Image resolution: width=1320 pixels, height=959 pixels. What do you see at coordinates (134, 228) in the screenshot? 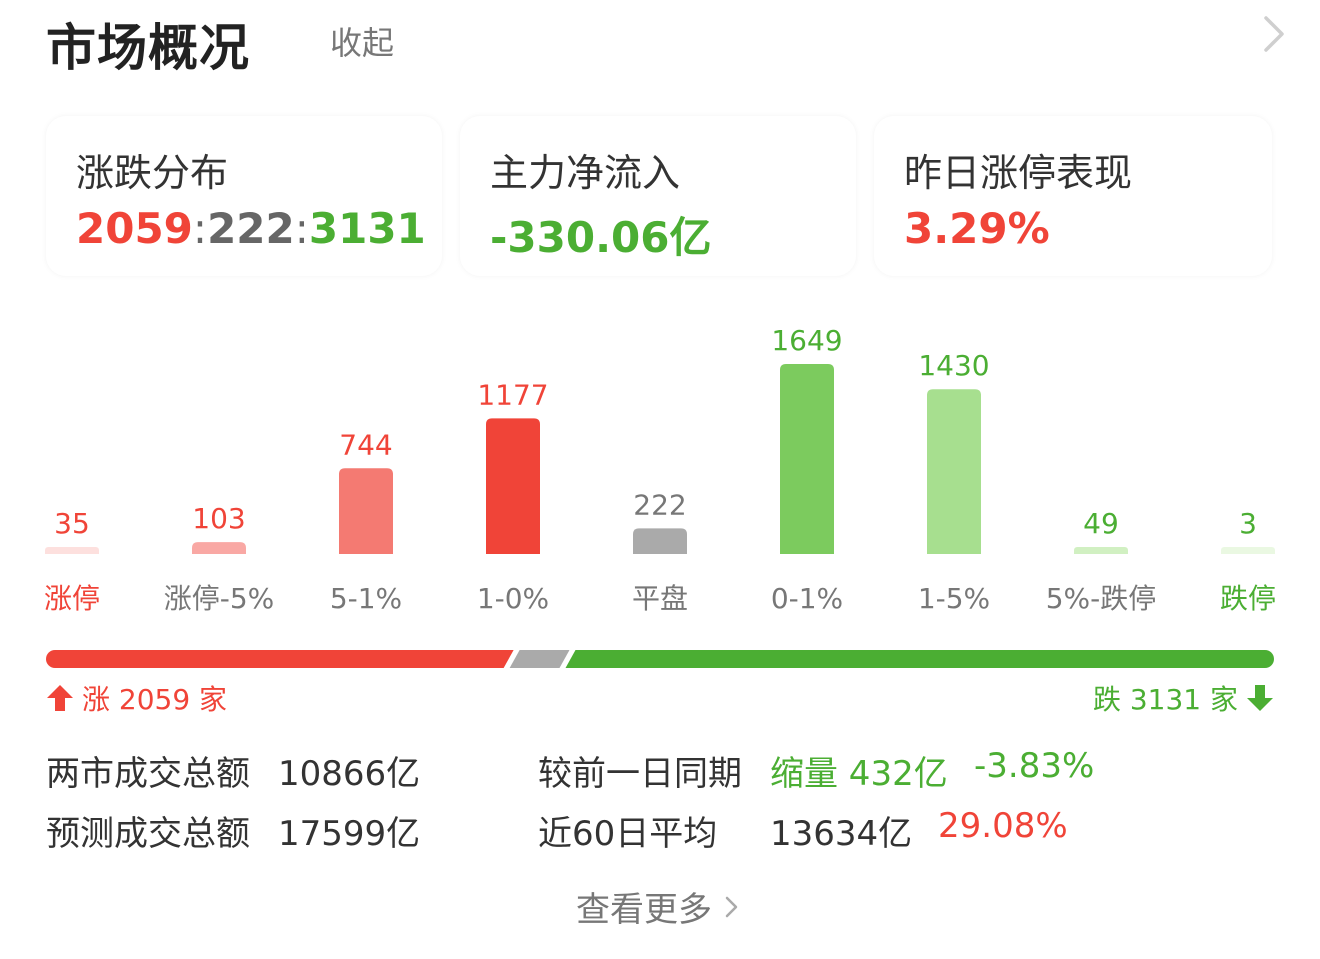
I see `distribution-up: 2059` at bounding box center [134, 228].